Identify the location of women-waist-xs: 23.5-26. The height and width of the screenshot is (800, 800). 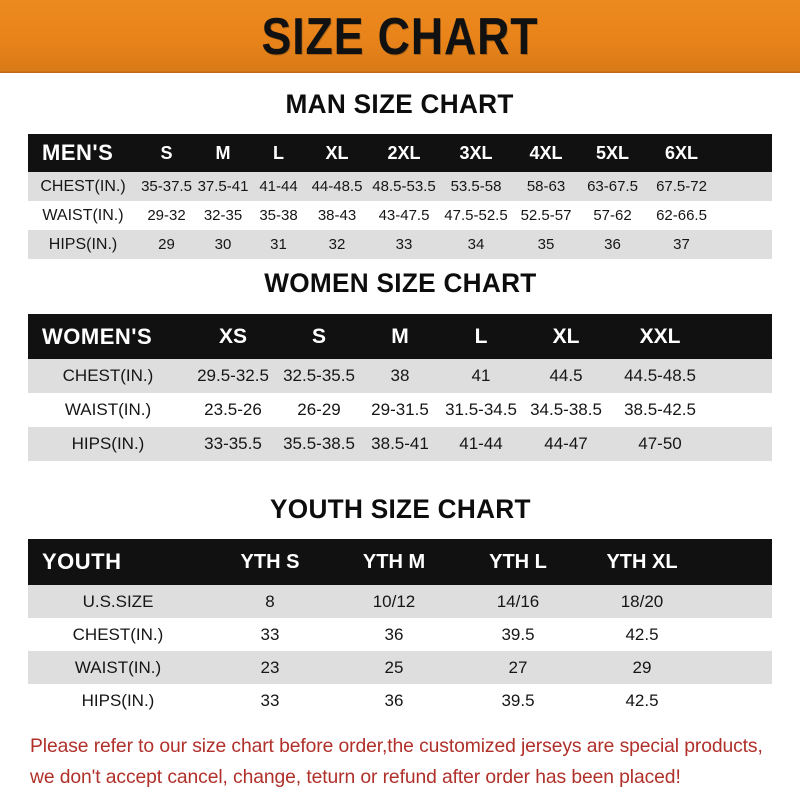
(233, 409).